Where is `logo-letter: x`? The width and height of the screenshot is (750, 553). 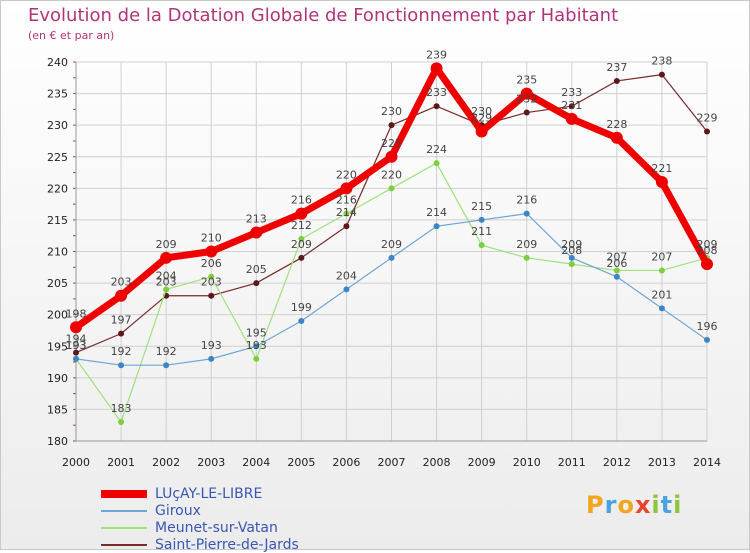 logo-letter: x is located at coordinates (643, 505).